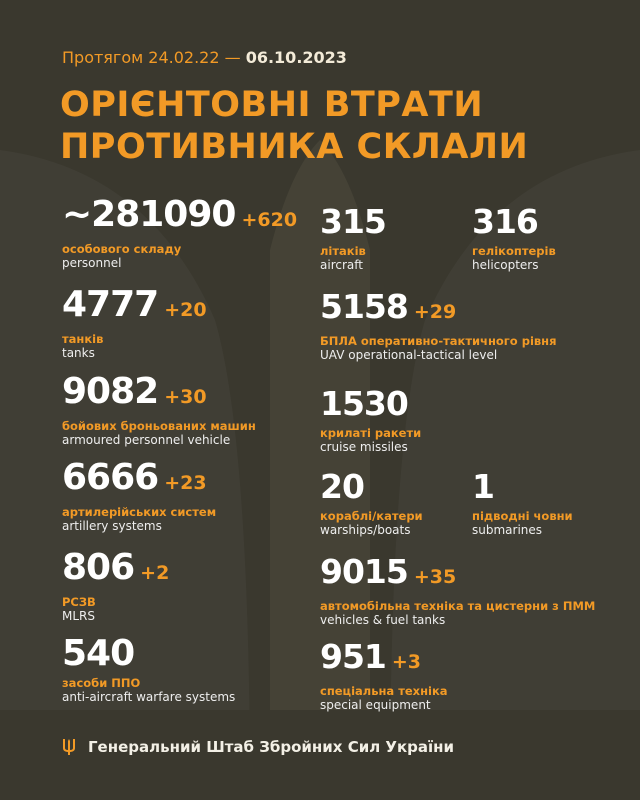 The image size is (640, 800). Describe the element at coordinates (155, 573) in the screenshot. I see `increase: +2` at that location.